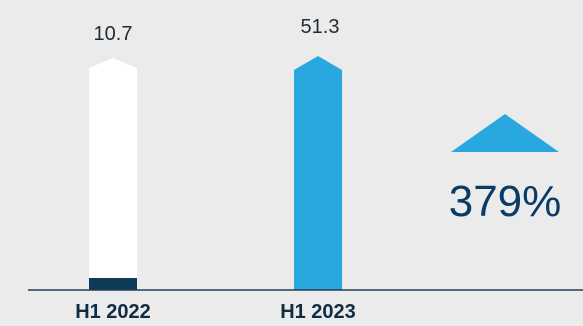 The width and height of the screenshot is (583, 326). Describe the element at coordinates (505, 133) in the screenshot. I see `increase-arrow-icon` at that location.